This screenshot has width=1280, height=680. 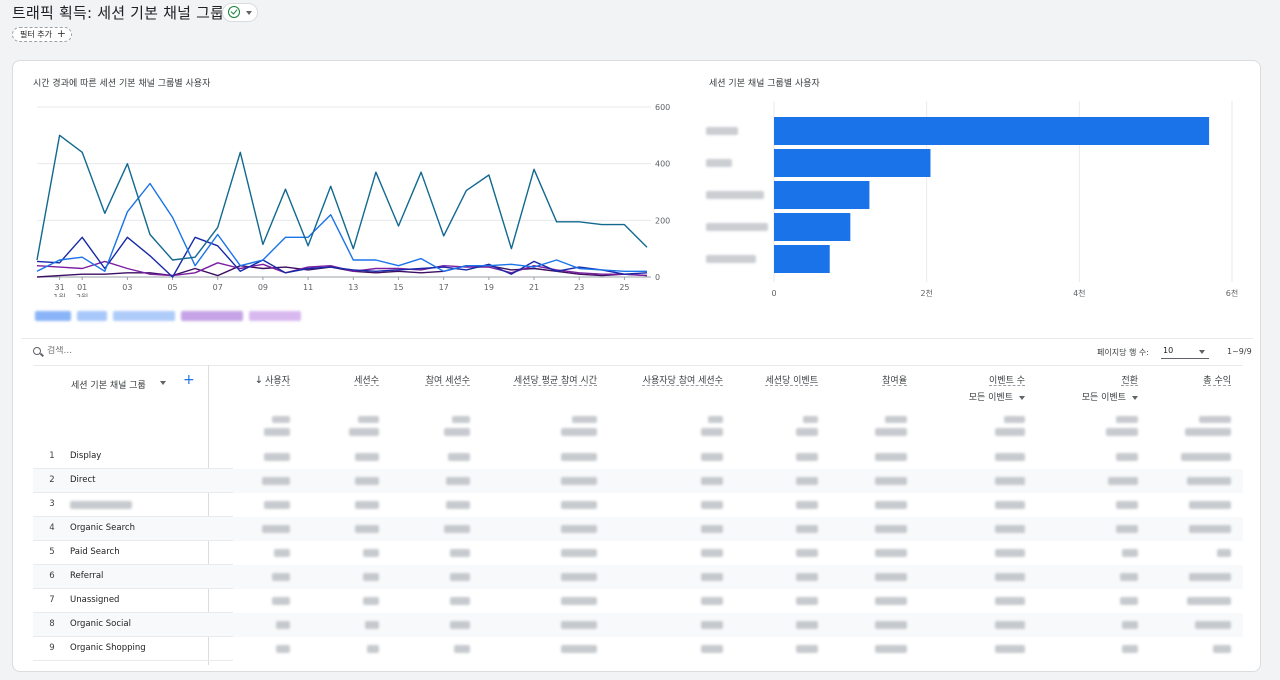 What do you see at coordinates (534, 287) in the screenshot?
I see `x-tick-label: 21` at bounding box center [534, 287].